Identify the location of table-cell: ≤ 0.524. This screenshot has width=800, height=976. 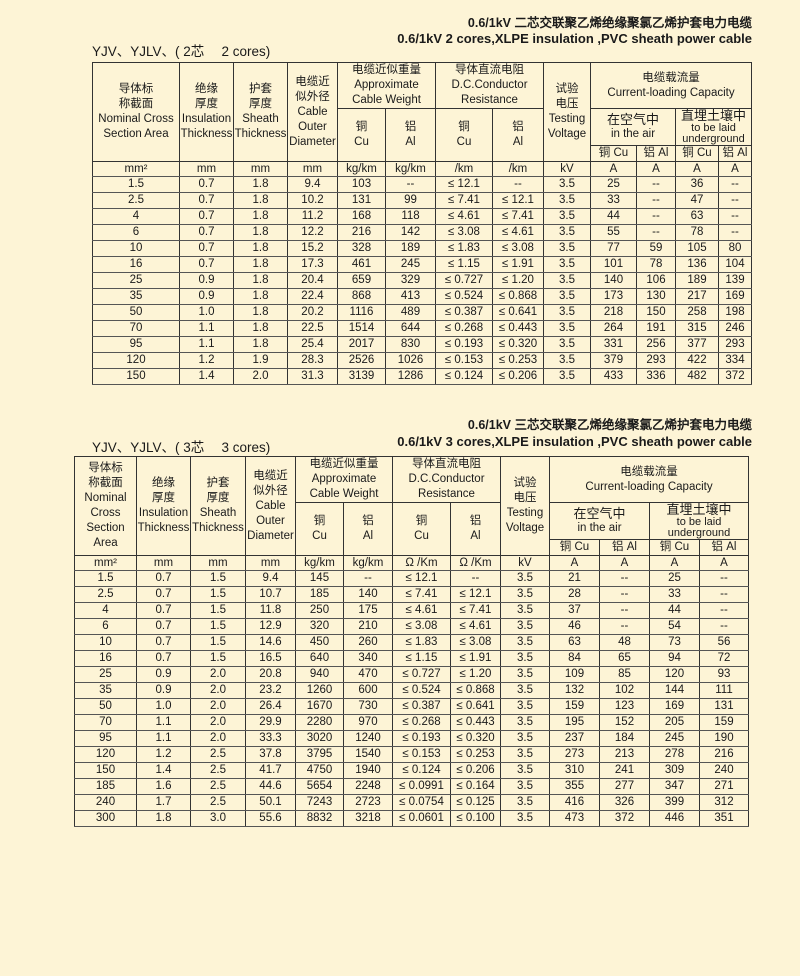
(421, 690).